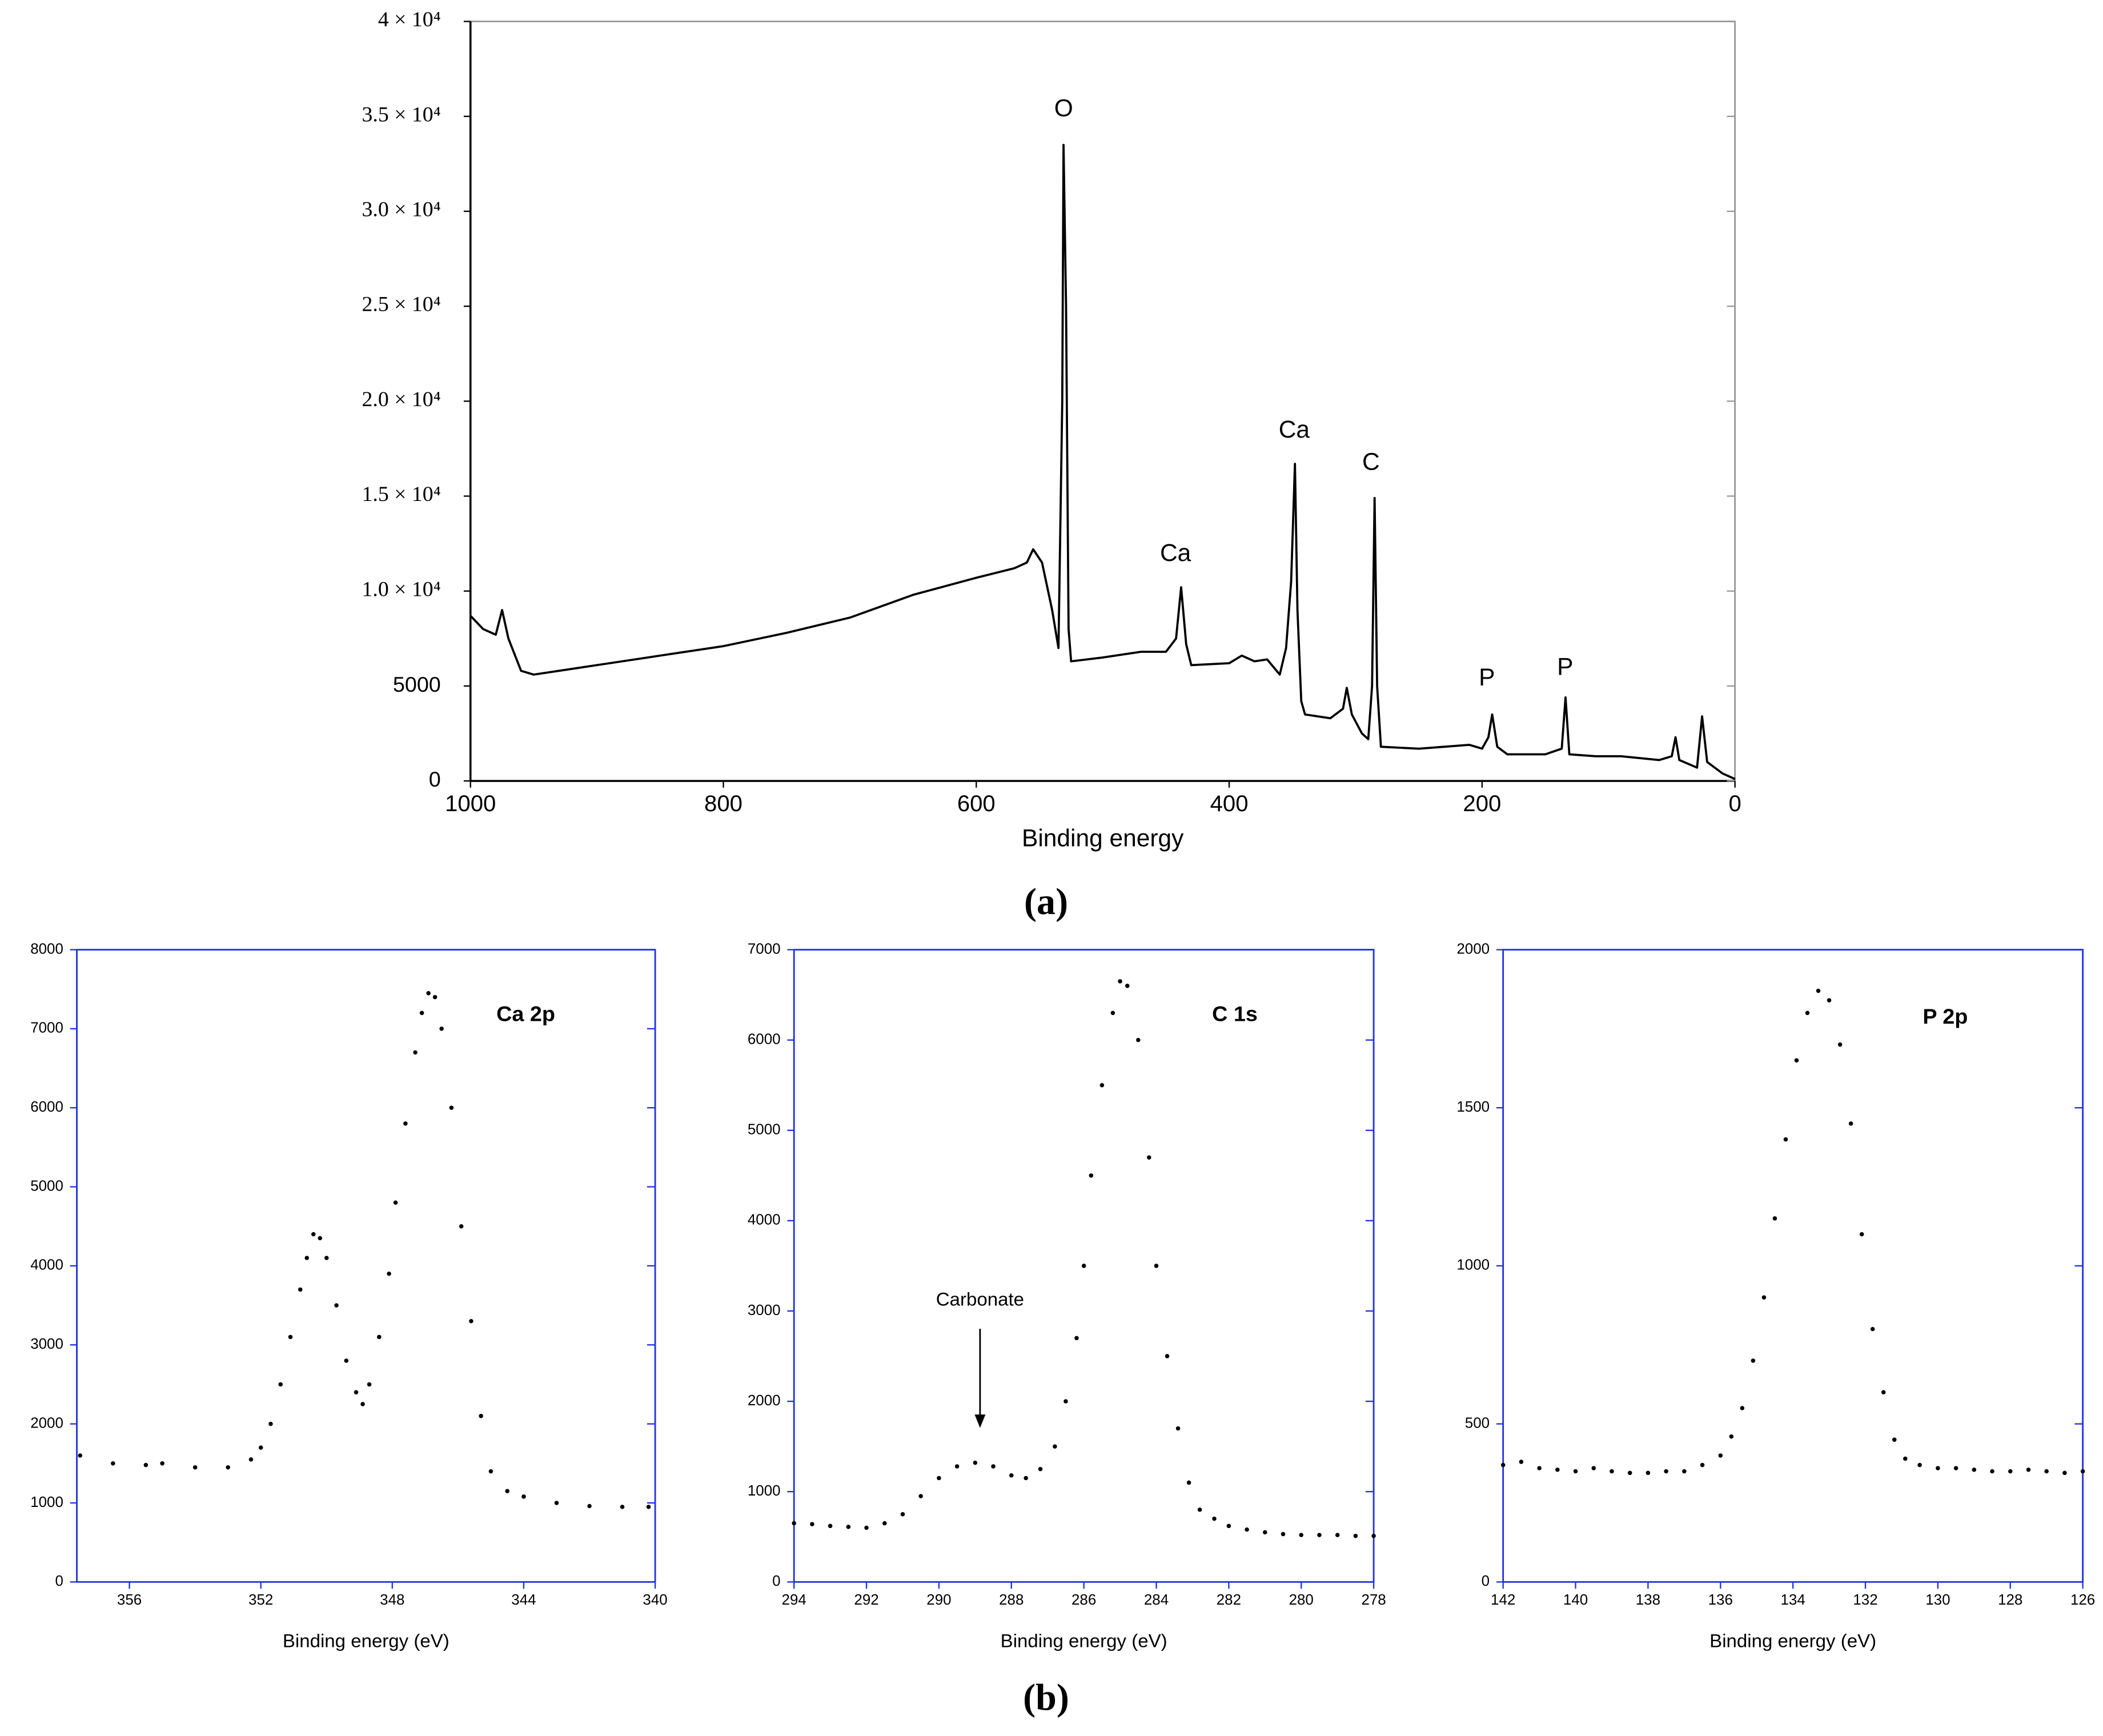 The height and width of the screenshot is (1736, 2103). What do you see at coordinates (1477, 1424) in the screenshot?
I see `y-tick-label: 500` at bounding box center [1477, 1424].